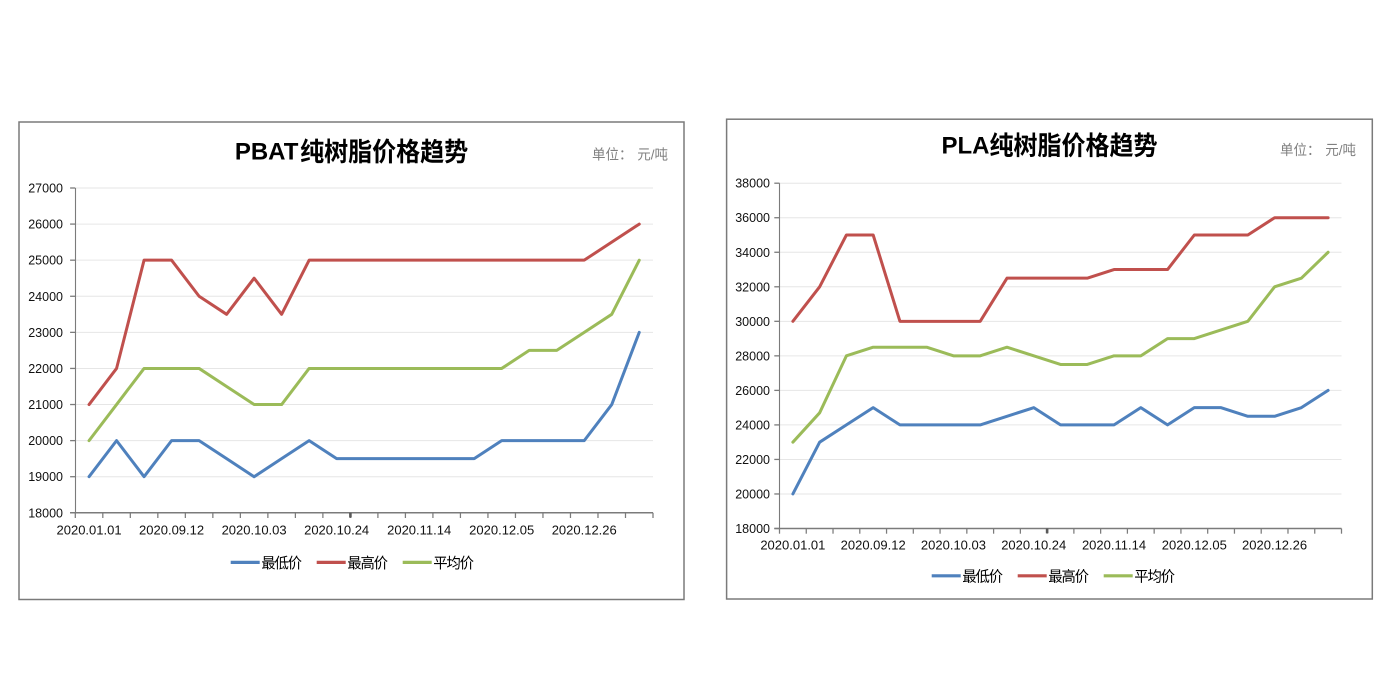 The image size is (1400, 700). I want to click on svg-text: 34000, so click(752, 253).